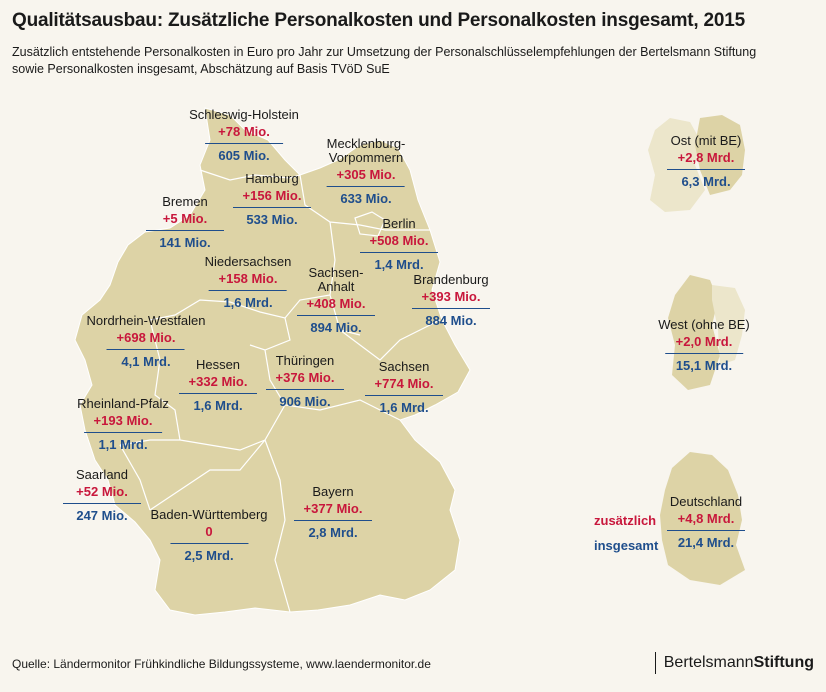  What do you see at coordinates (248, 278) in the screenshot?
I see `additional-cost: +158 Mio.` at bounding box center [248, 278].